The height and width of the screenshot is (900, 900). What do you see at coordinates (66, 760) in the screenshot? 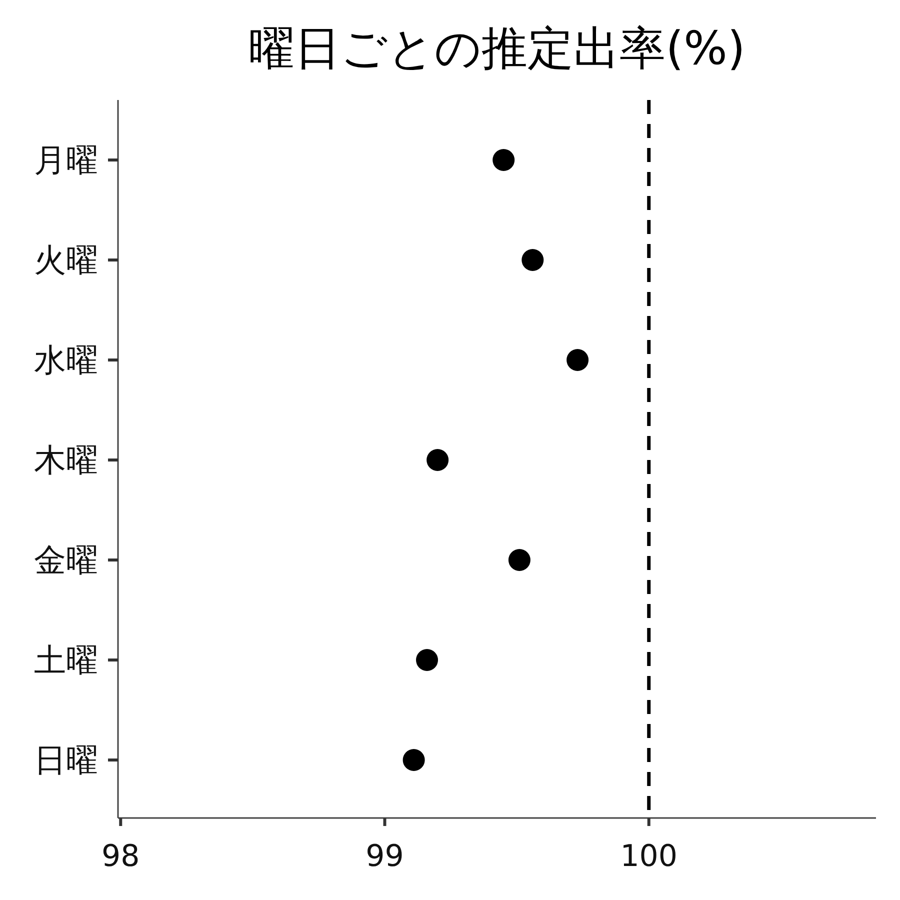
I see `y-tick-label: 日曜` at bounding box center [66, 760].